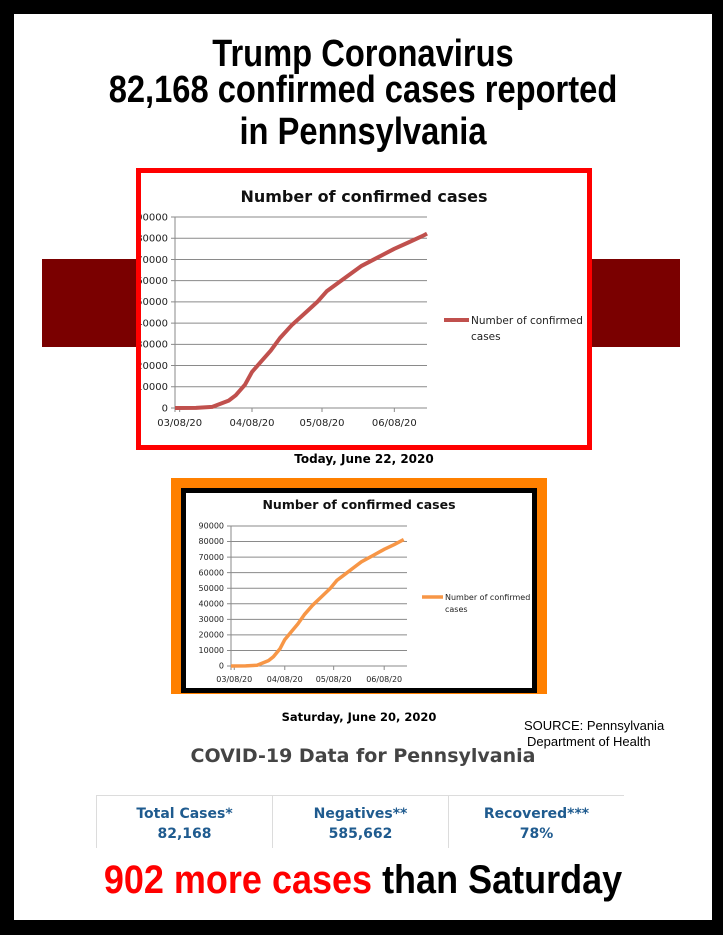 This screenshot has height=935, width=723. Describe the element at coordinates (634, 303) in the screenshot. I see `decor-bar-right` at that location.